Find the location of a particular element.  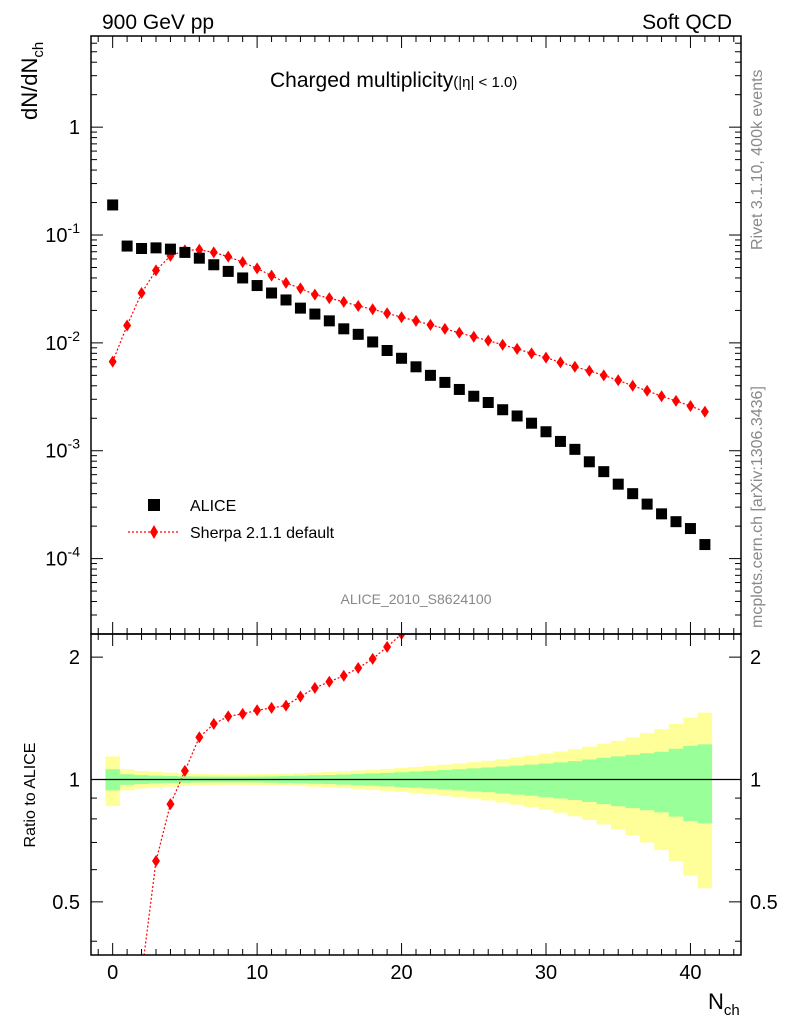

legend: ALICE Sherpa 2.1.1 default is located at coordinates (231, 520).